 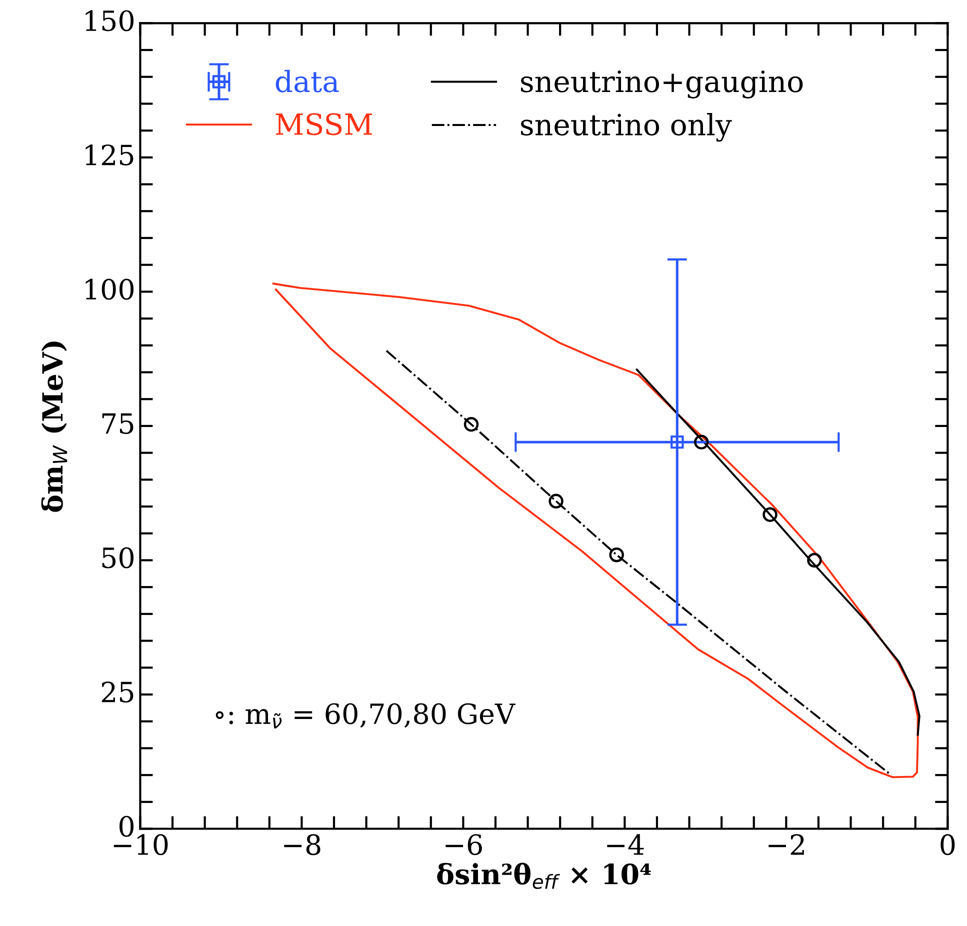 What do you see at coordinates (118, 692) in the screenshot?
I see `y-tick-label: 25` at bounding box center [118, 692].